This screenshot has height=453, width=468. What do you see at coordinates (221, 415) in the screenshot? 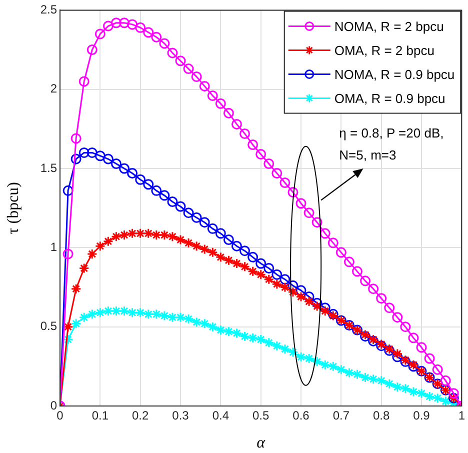
I see `x-tick-label: 0.4` at bounding box center [221, 415].